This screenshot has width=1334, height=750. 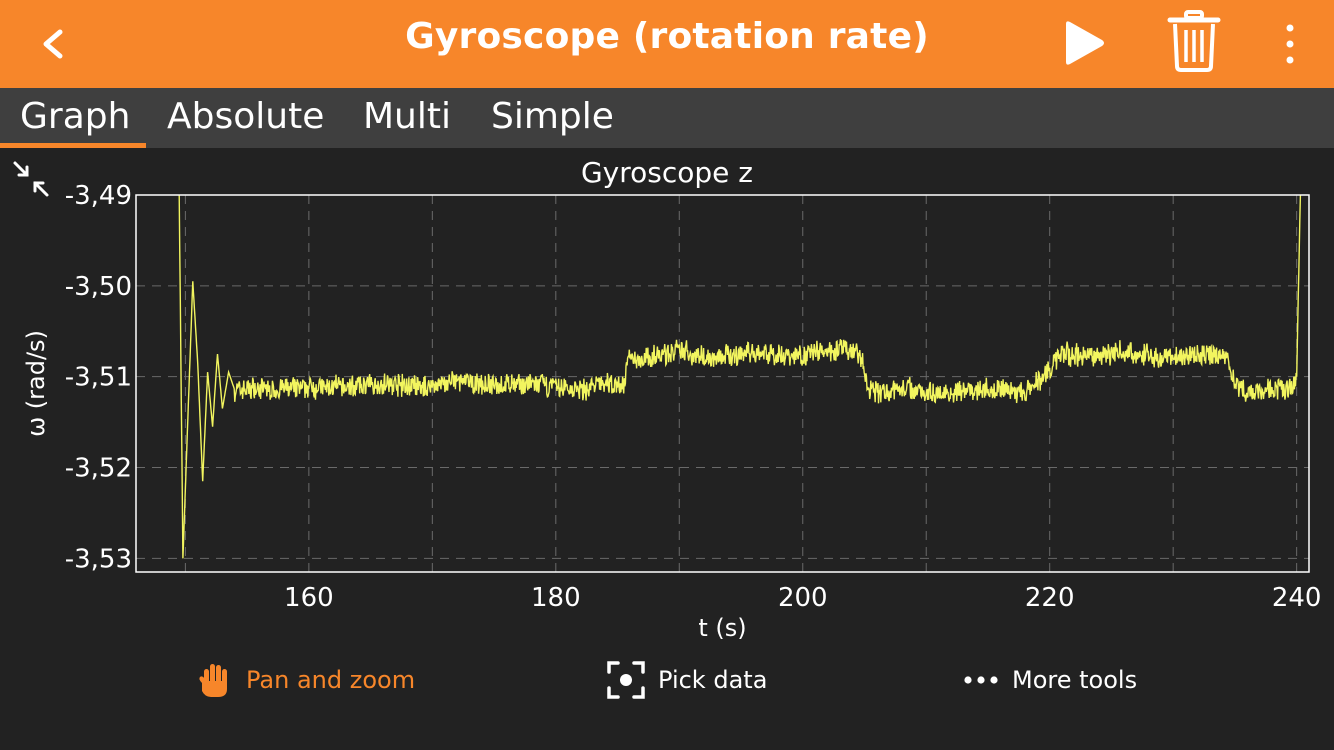 What do you see at coordinates (1083, 43) in the screenshot?
I see `play-icon` at bounding box center [1083, 43].